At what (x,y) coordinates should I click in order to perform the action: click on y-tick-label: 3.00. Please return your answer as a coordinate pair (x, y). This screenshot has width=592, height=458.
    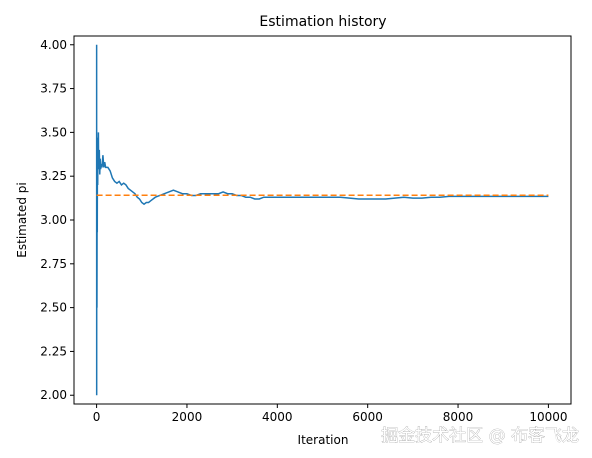
    Looking at the image, I should click on (53, 220).